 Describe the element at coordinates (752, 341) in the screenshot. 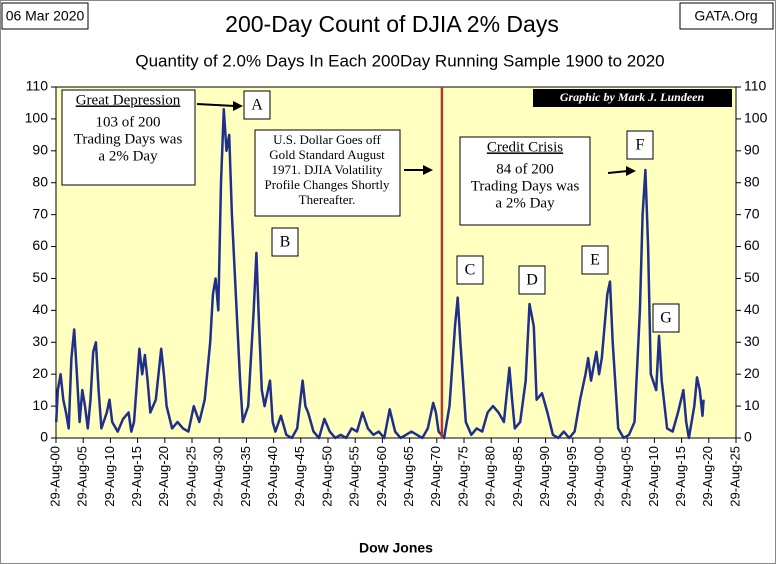

I see `y2-tick-label: 30` at that location.